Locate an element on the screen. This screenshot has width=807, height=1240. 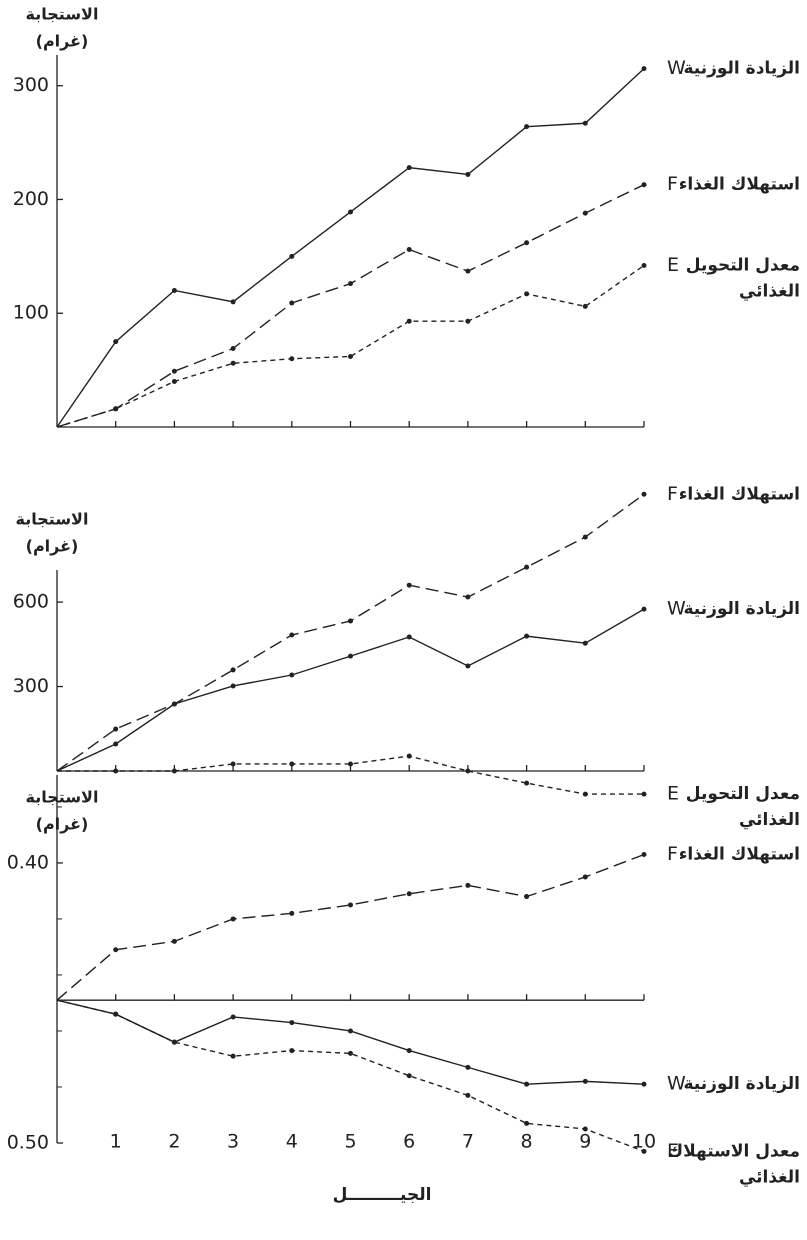
y-tick-label: 0.50 is located at coordinates (28, 1143).